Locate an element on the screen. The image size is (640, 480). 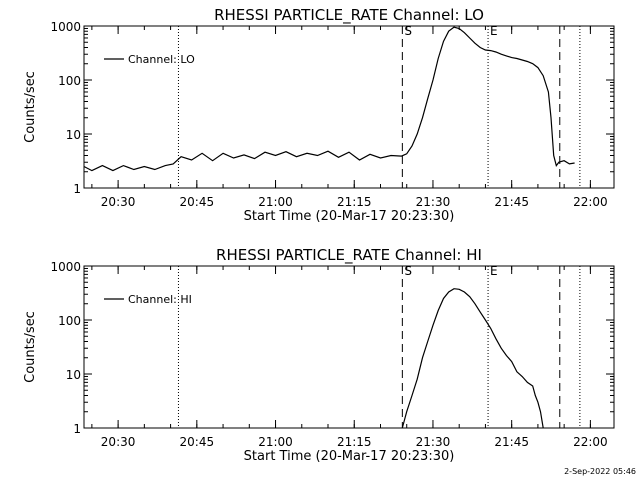
date-stamp: 2-Sep-2022 05:46 is located at coordinates (600, 471).